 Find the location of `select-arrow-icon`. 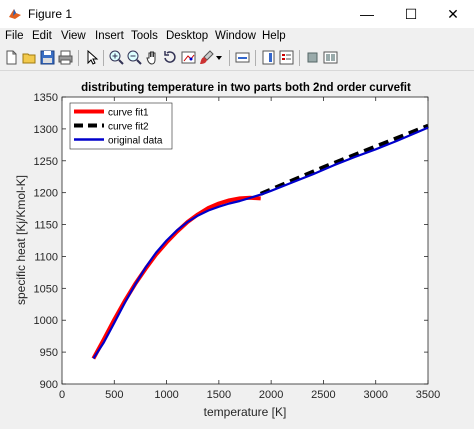

select-arrow-icon is located at coordinates (91, 57).